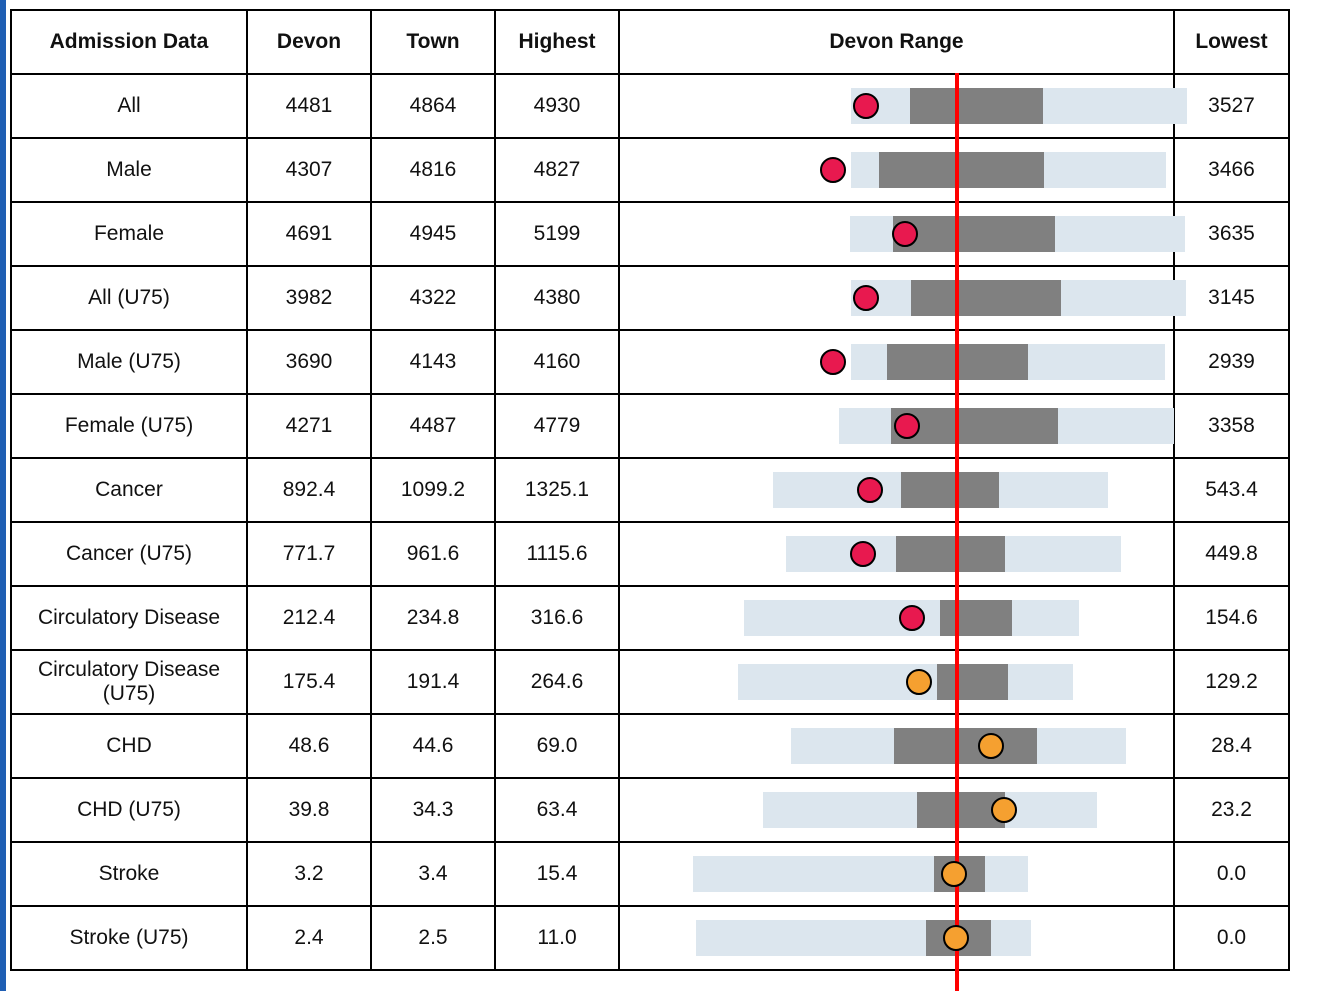  What do you see at coordinates (309, 874) in the screenshot?
I see `devon-value: 3.2` at bounding box center [309, 874].